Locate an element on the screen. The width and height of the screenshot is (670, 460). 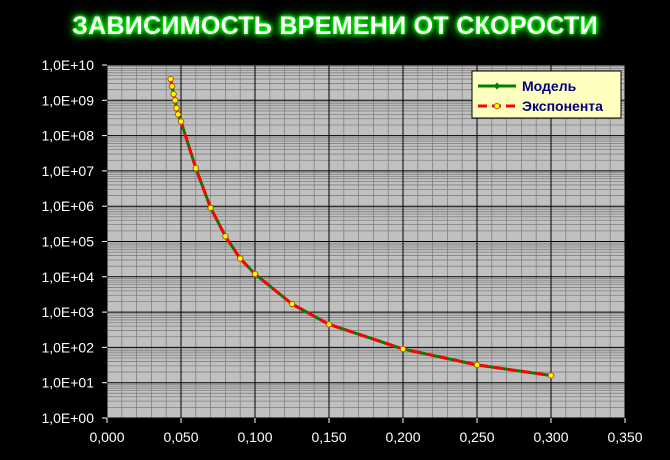
y-tick-label: 1,0E+05 is located at coordinates (67, 242).